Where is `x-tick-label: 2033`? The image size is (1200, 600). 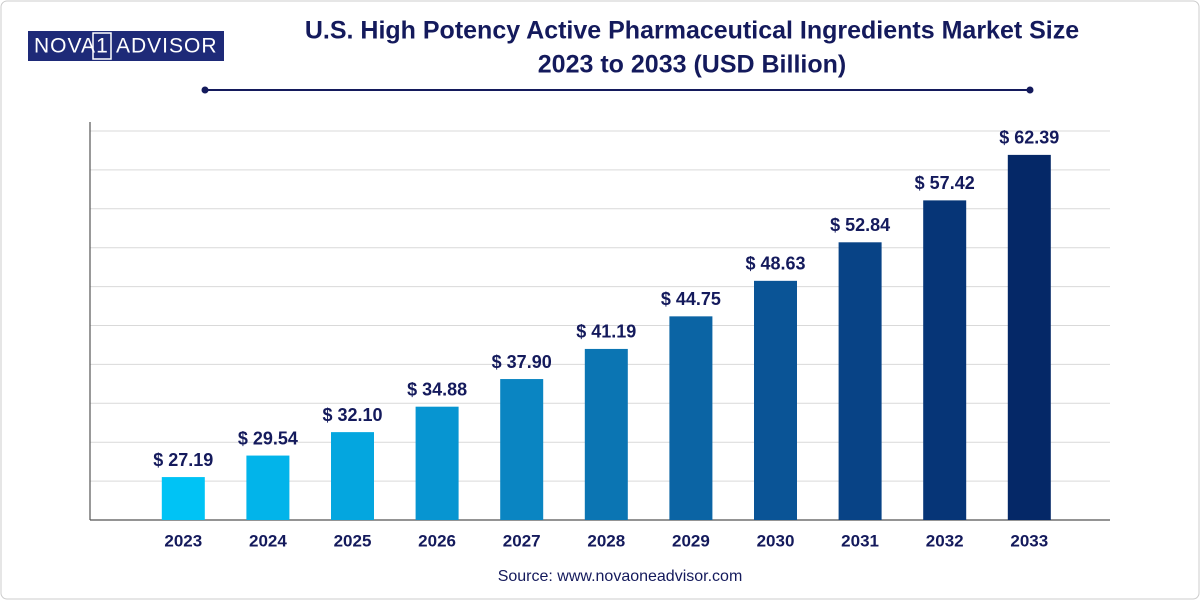
x-tick-label: 2033 is located at coordinates (1029, 540).